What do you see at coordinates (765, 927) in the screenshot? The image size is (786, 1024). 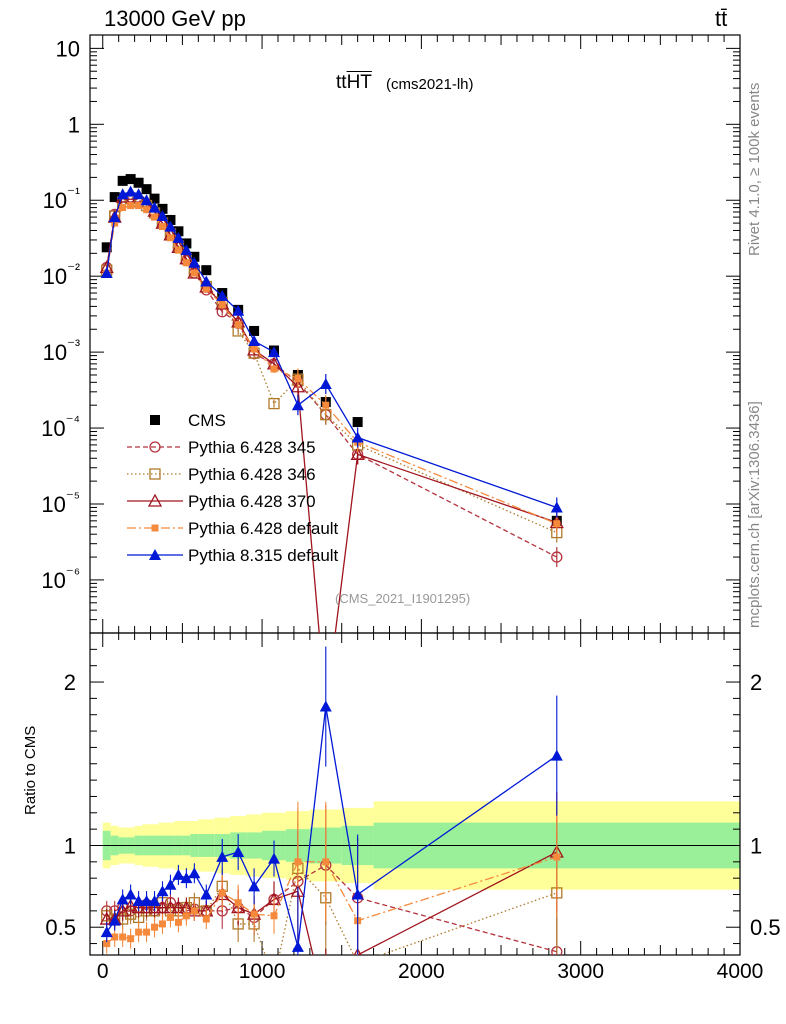 I see `ratio-ytick-label-right: 0.5` at bounding box center [765, 927].